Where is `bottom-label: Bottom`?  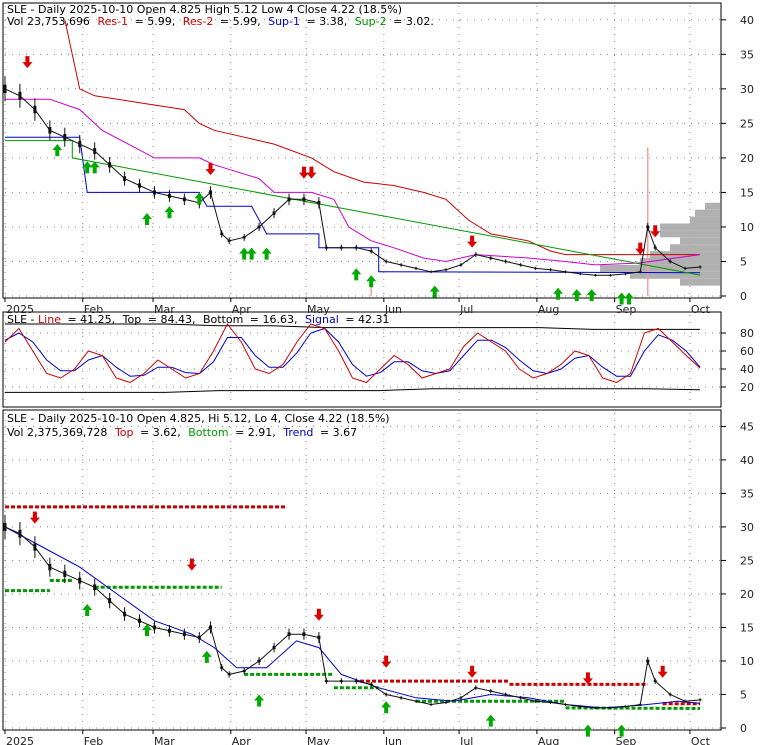 bottom-label: Bottom is located at coordinates (223, 319).